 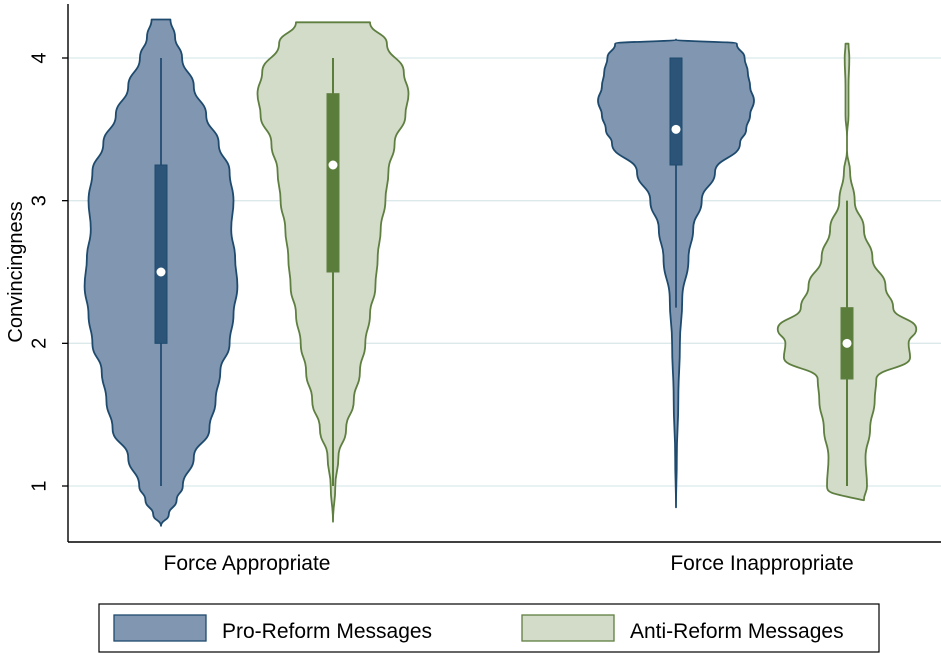 What do you see at coordinates (676, 129) in the screenshot?
I see `median-dot-pro-inappropriate` at bounding box center [676, 129].